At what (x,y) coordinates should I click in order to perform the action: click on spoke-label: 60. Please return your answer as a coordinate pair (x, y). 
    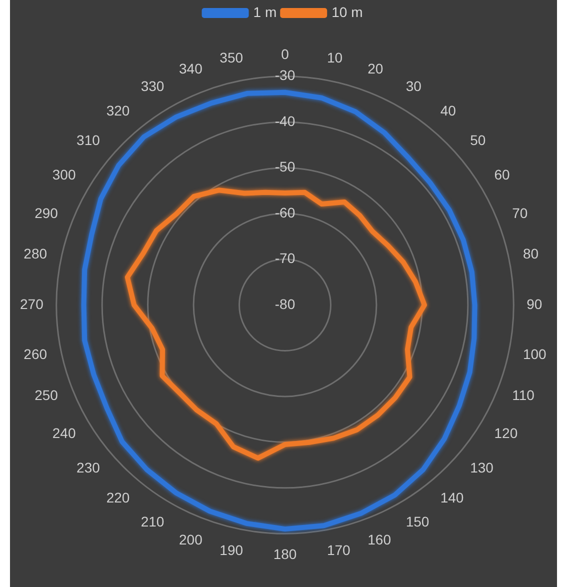
    Looking at the image, I should click on (502, 174).